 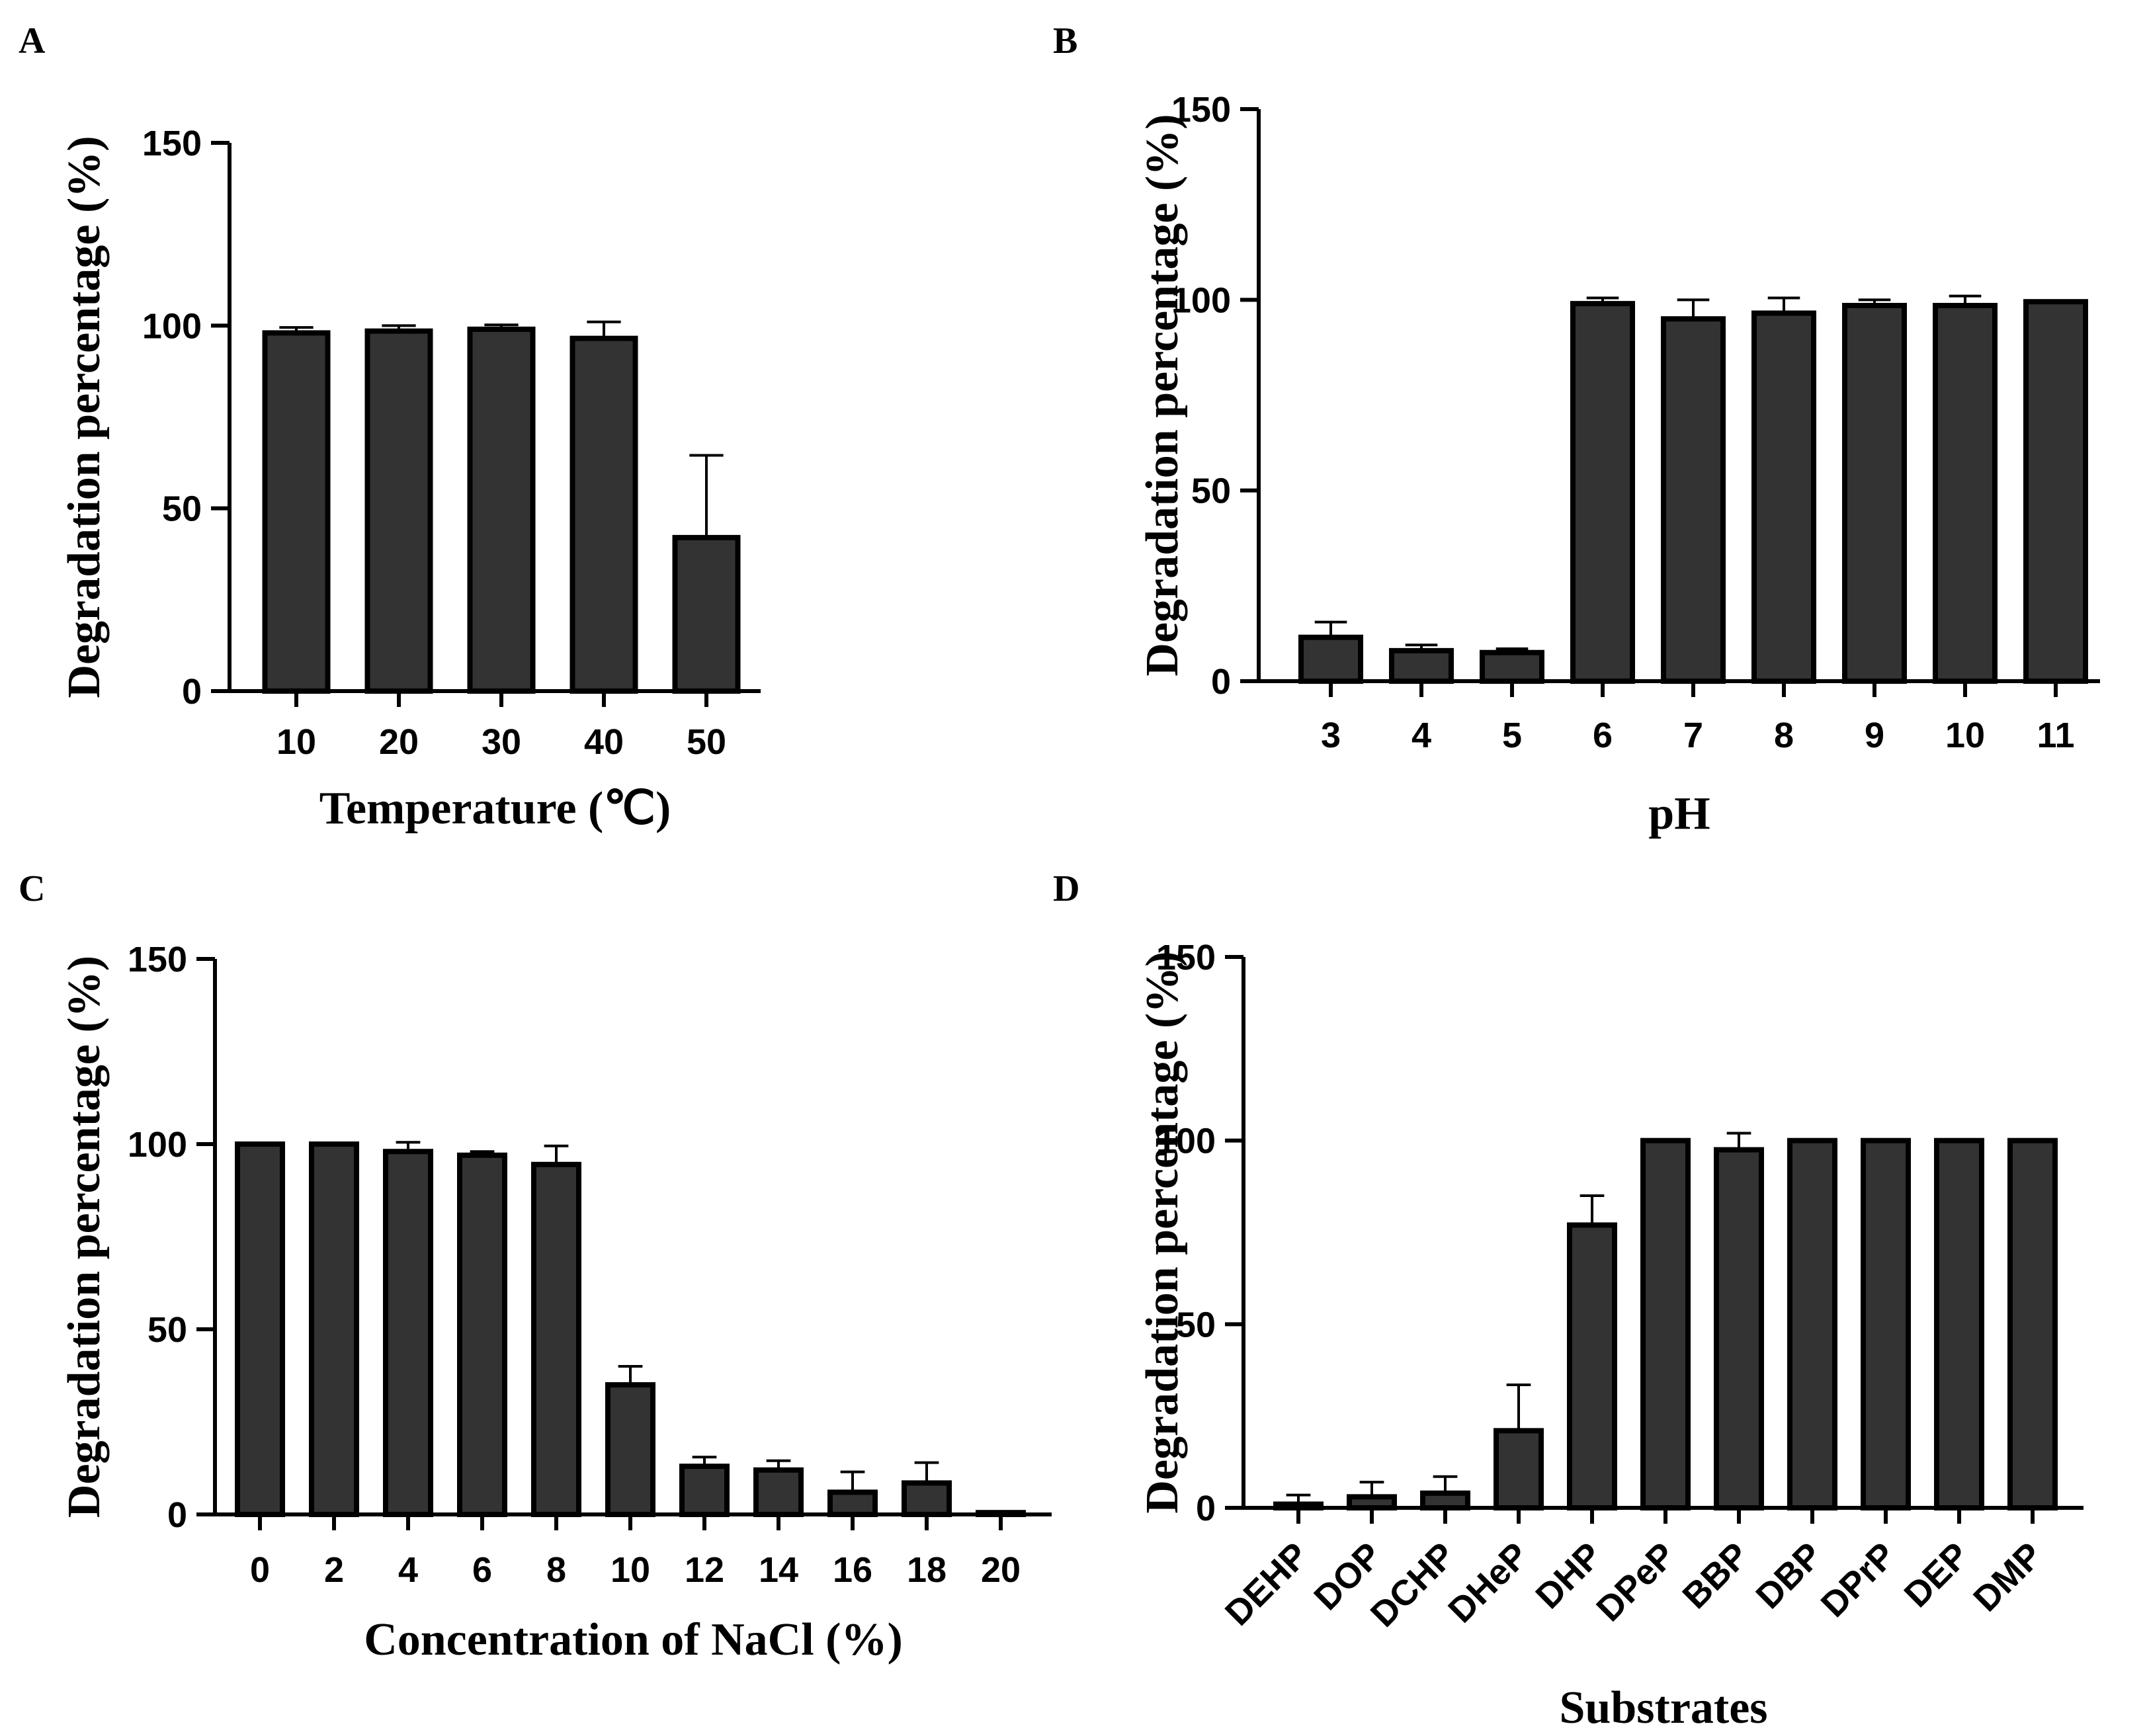 What do you see at coordinates (633, 1640) in the screenshot?
I see `x-axis-title: Concentration of NaCl (%)` at bounding box center [633, 1640].